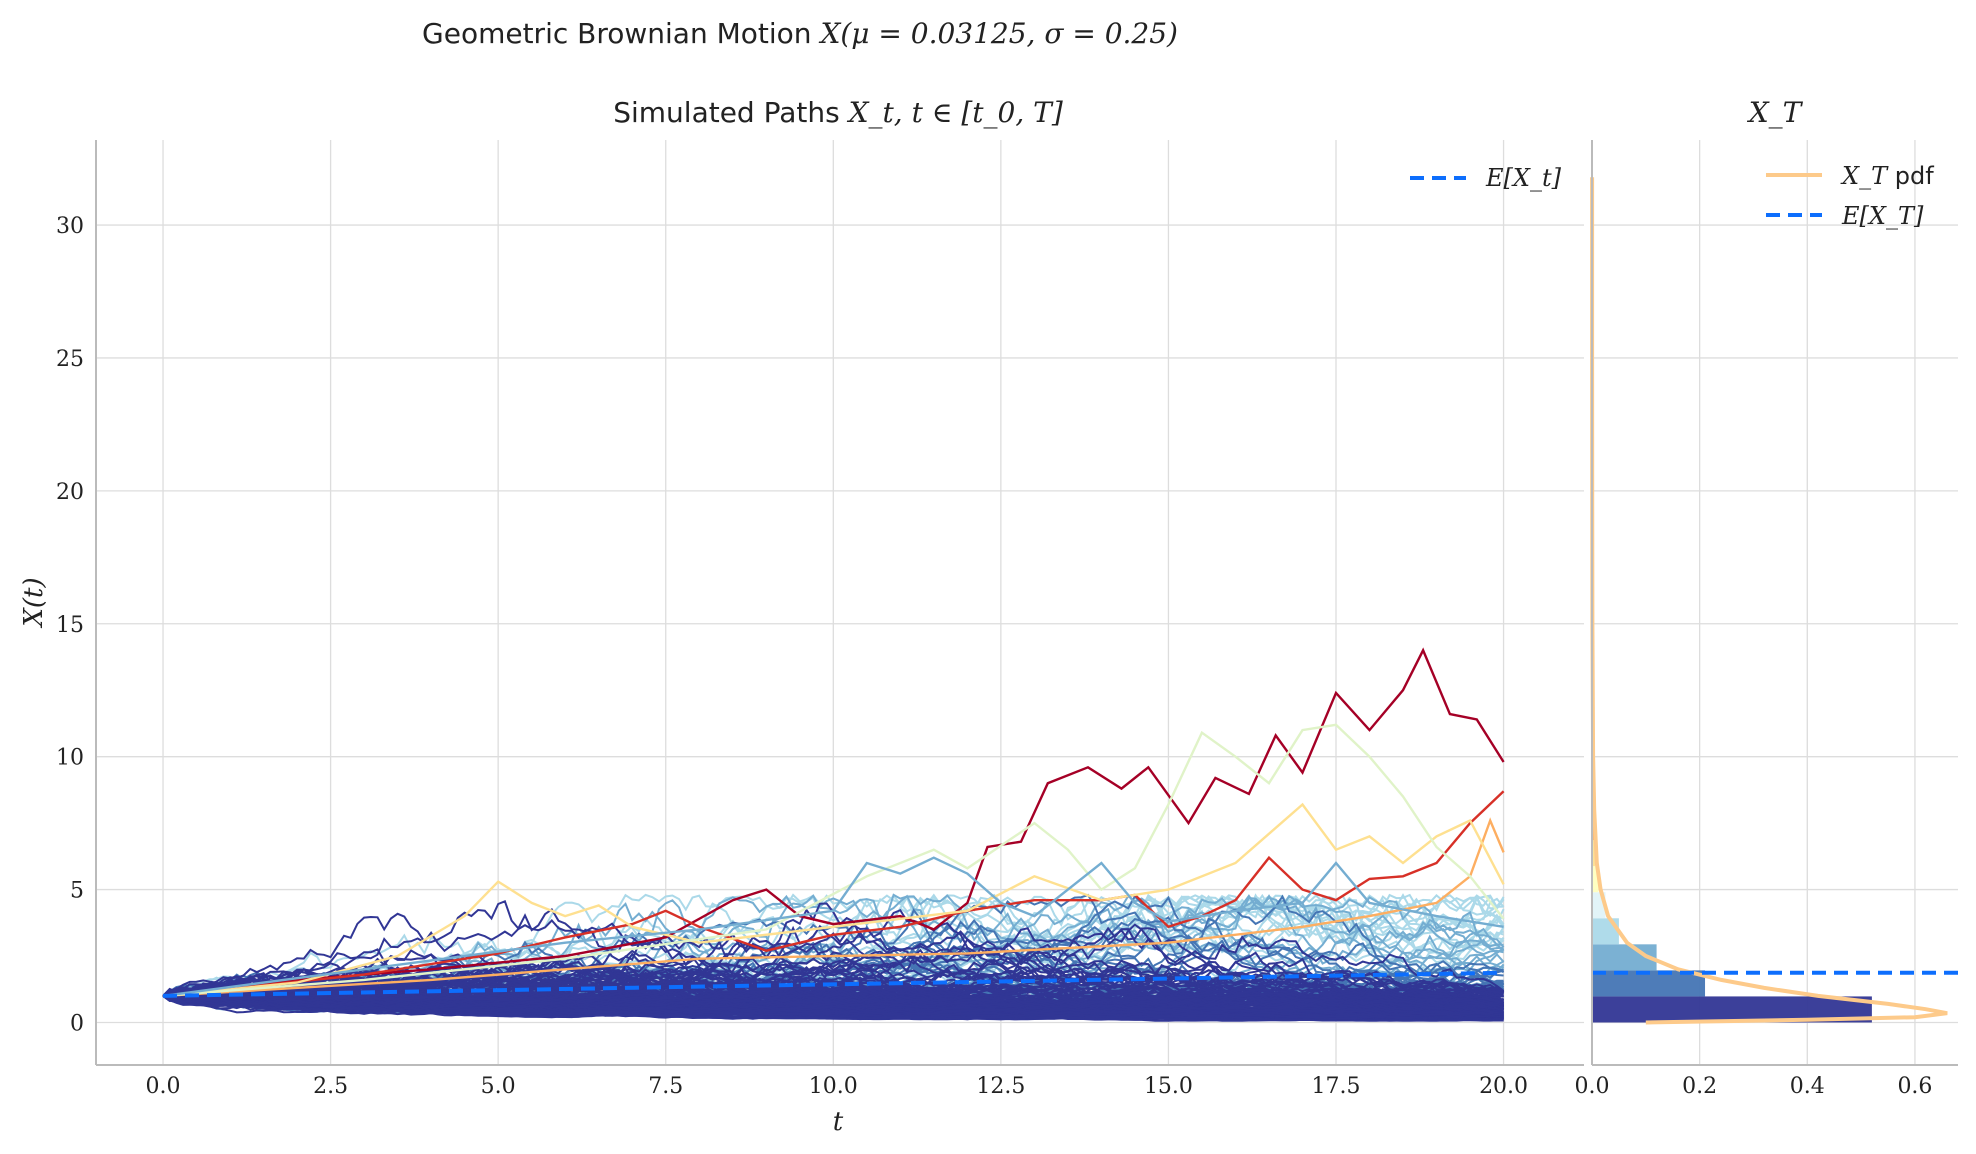 This screenshot has width=1976, height=1154. What do you see at coordinates (34, 602) in the screenshot?
I see `paths-y-label: X(t)` at bounding box center [34, 602].